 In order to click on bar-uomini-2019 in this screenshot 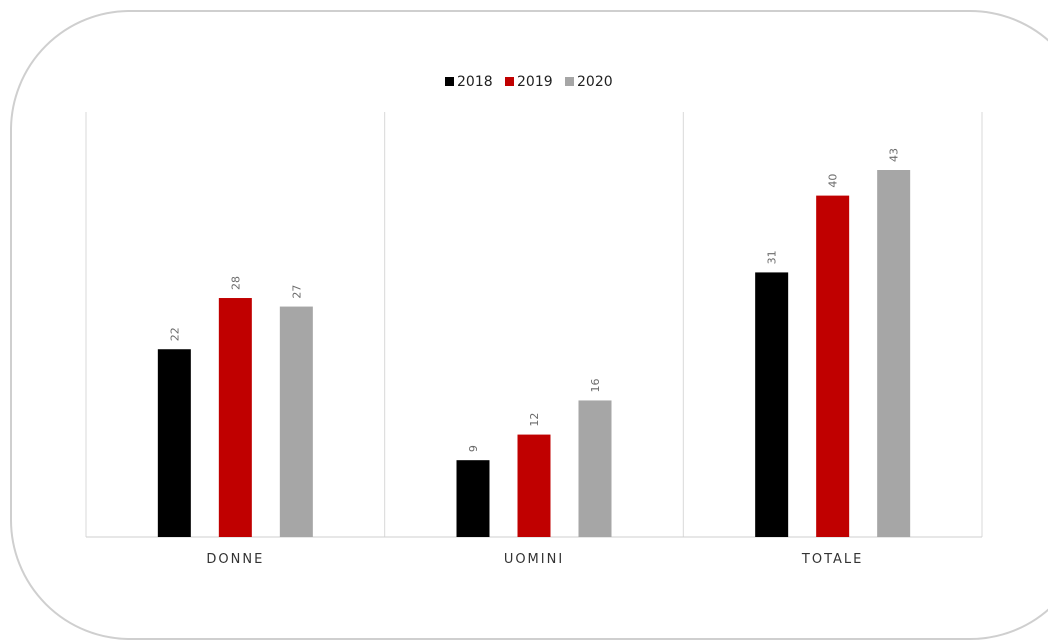, I will do `click(534, 485)`.